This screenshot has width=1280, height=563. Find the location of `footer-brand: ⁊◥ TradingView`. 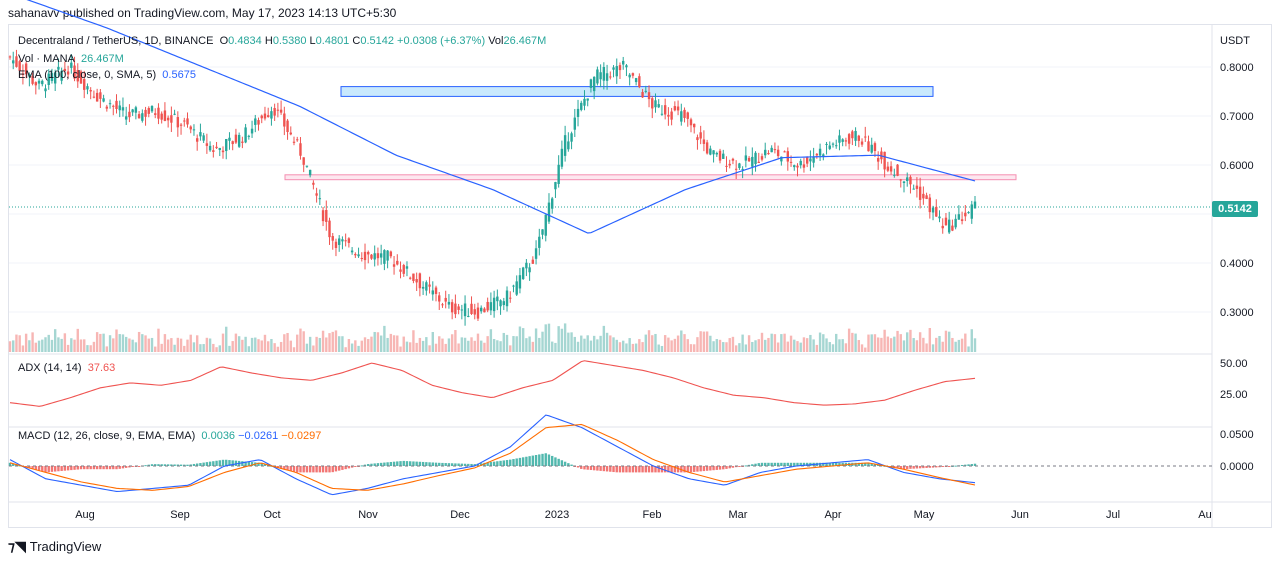

footer-brand: ⁊◥ TradingView is located at coordinates (54, 546).